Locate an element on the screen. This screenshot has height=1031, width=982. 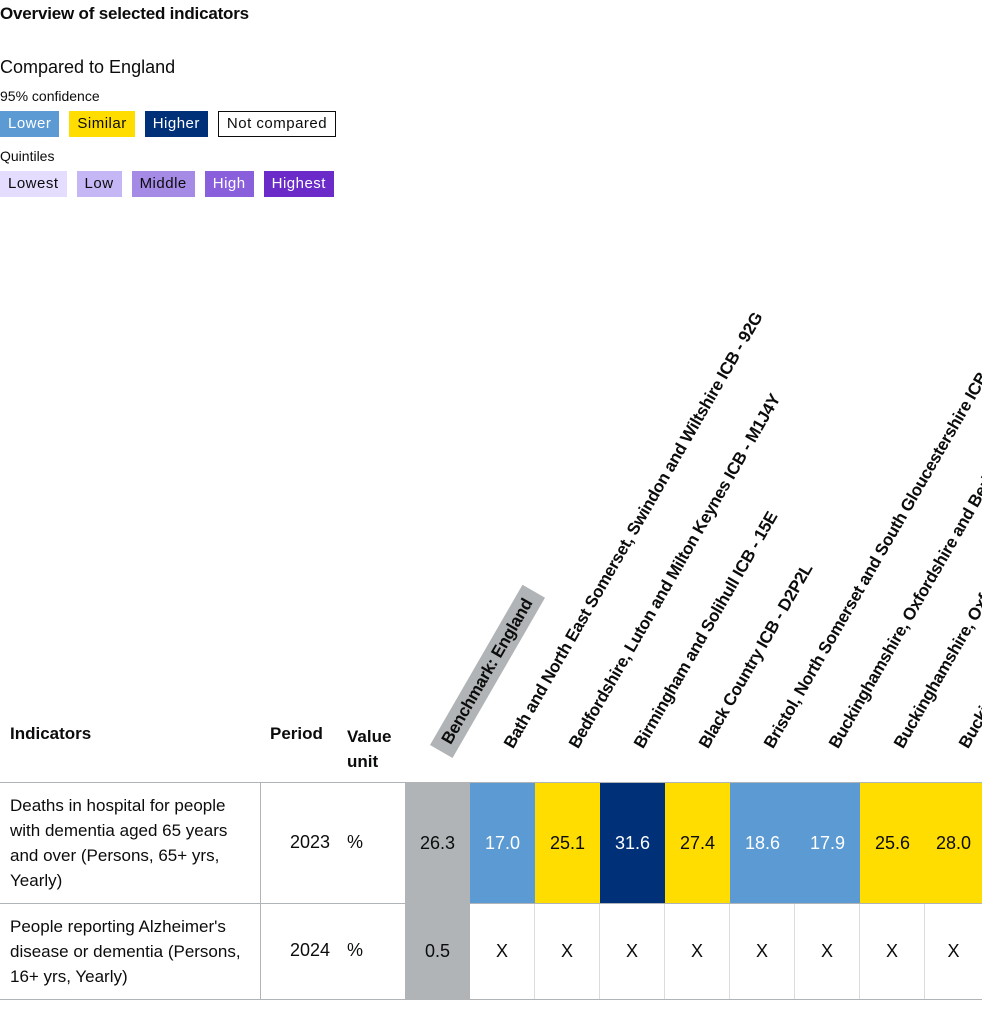
value-cell: 25.6 is located at coordinates (892, 843).